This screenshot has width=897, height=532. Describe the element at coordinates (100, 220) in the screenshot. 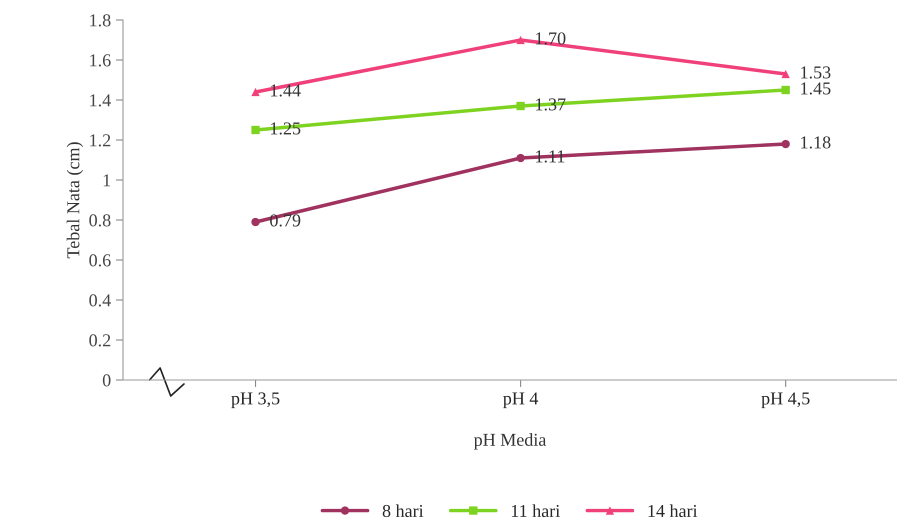

I see `y-tick-label: 0.8` at that location.